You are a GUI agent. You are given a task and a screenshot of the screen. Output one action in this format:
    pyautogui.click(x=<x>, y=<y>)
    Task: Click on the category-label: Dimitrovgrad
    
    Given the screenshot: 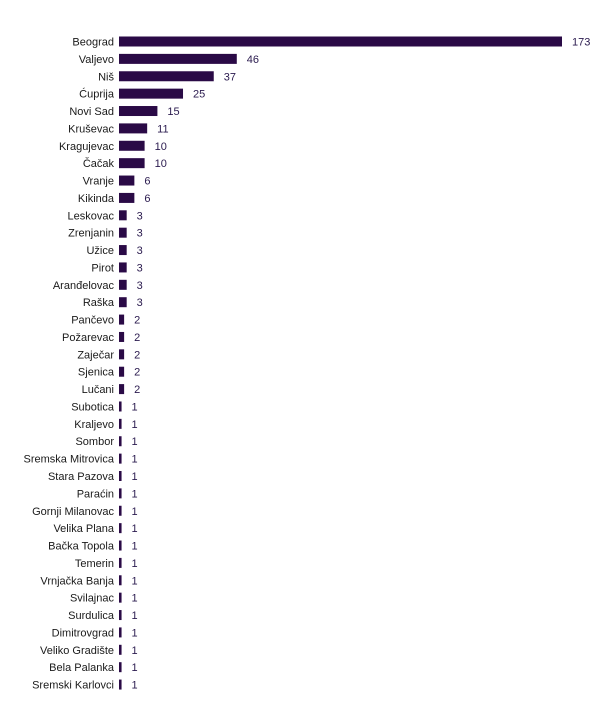 What is the action you would take?
    pyautogui.click(x=83, y=633)
    